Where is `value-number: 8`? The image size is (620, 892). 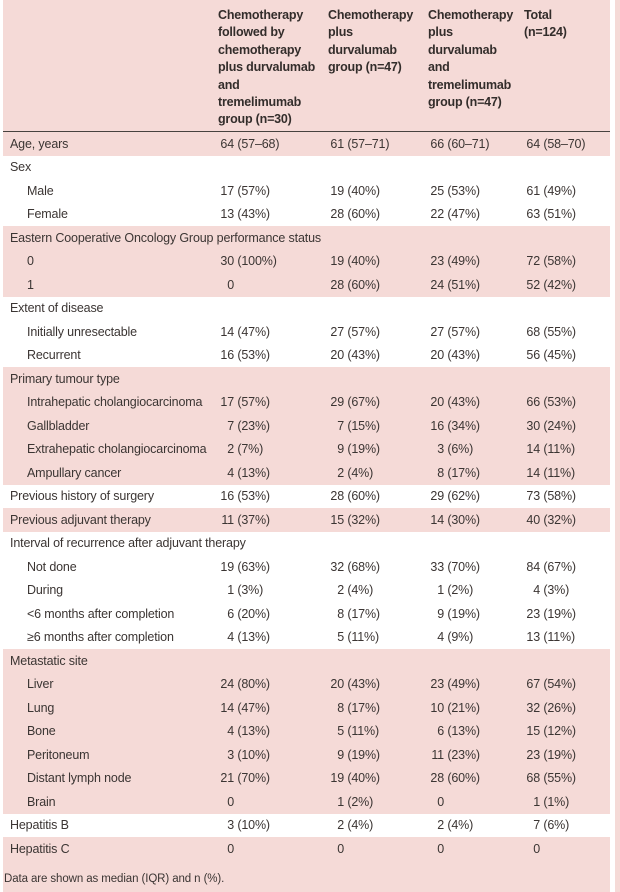
value-number: 8 is located at coordinates (440, 472).